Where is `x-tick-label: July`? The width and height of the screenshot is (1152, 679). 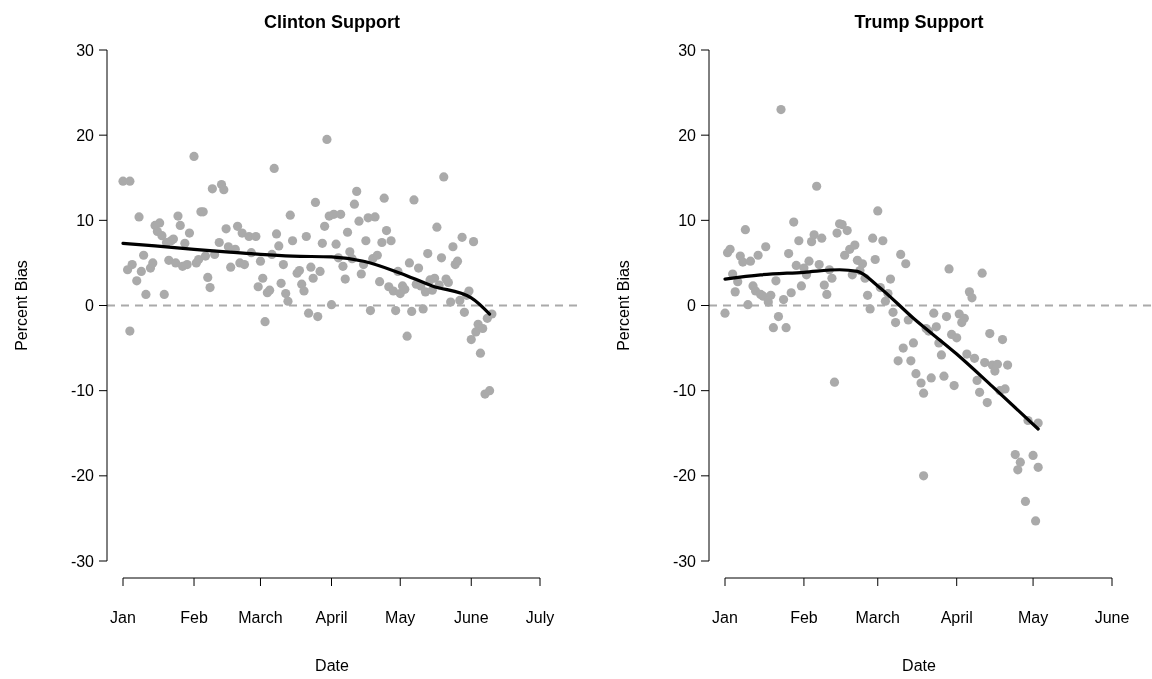
x-tick-label: July is located at coordinates (540, 617).